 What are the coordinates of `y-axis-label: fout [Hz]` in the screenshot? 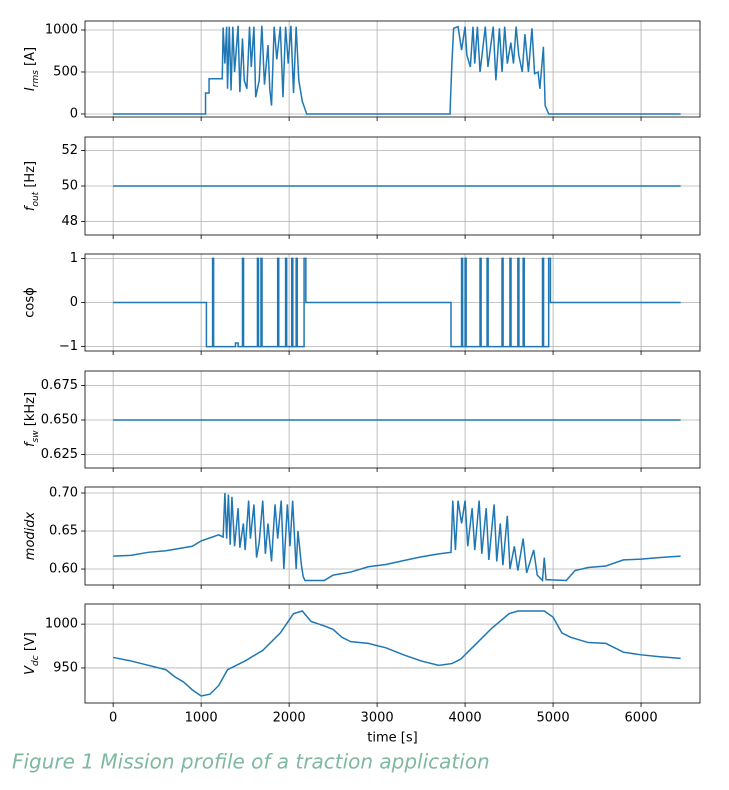 It's located at (32, 186).